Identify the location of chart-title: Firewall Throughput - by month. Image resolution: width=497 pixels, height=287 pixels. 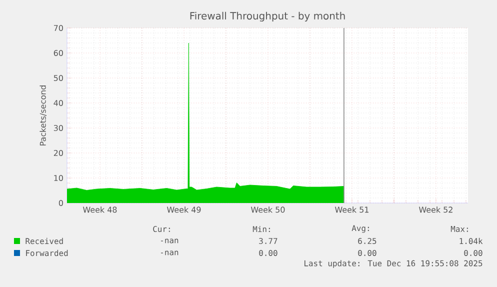
(267, 17).